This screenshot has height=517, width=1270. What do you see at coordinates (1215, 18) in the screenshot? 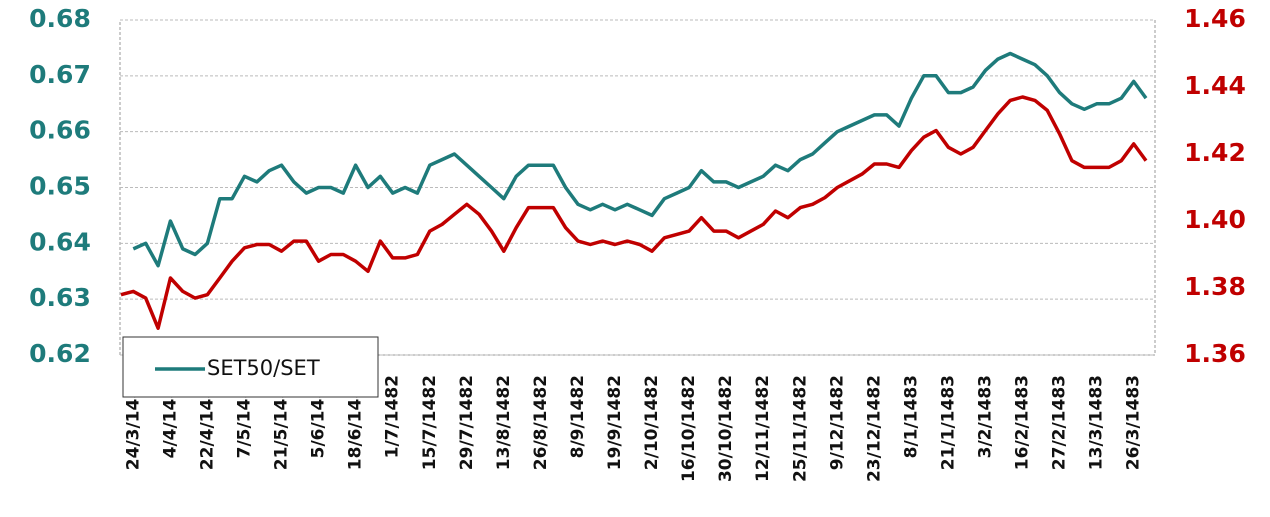
I see `y2-tick-label: 1.46` at bounding box center [1215, 18].